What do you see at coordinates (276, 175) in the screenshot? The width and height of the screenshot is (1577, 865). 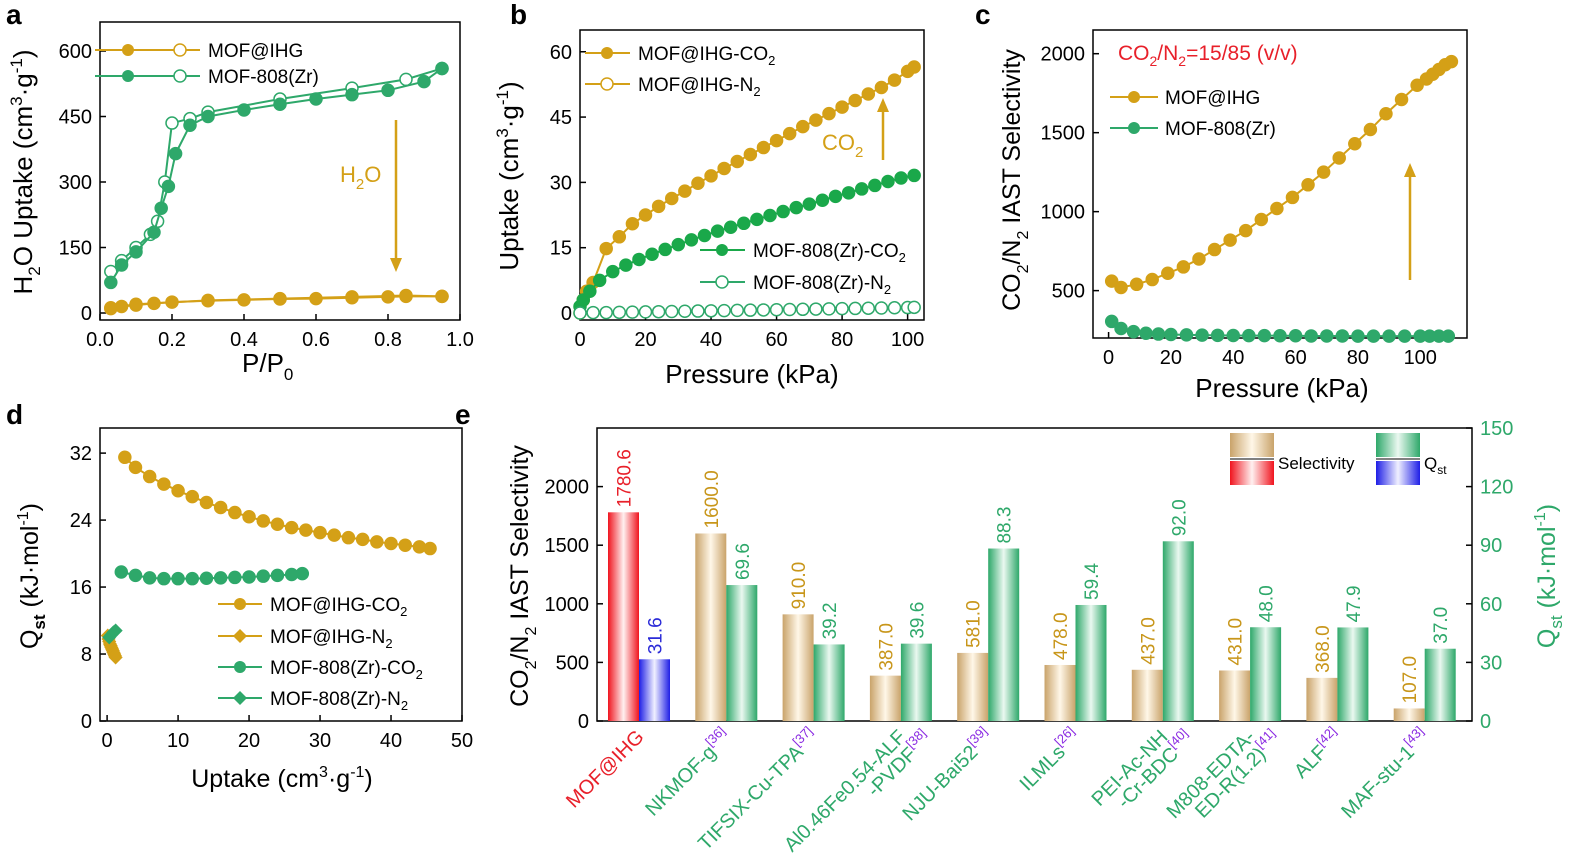 I see `series-line` at bounding box center [276, 175].